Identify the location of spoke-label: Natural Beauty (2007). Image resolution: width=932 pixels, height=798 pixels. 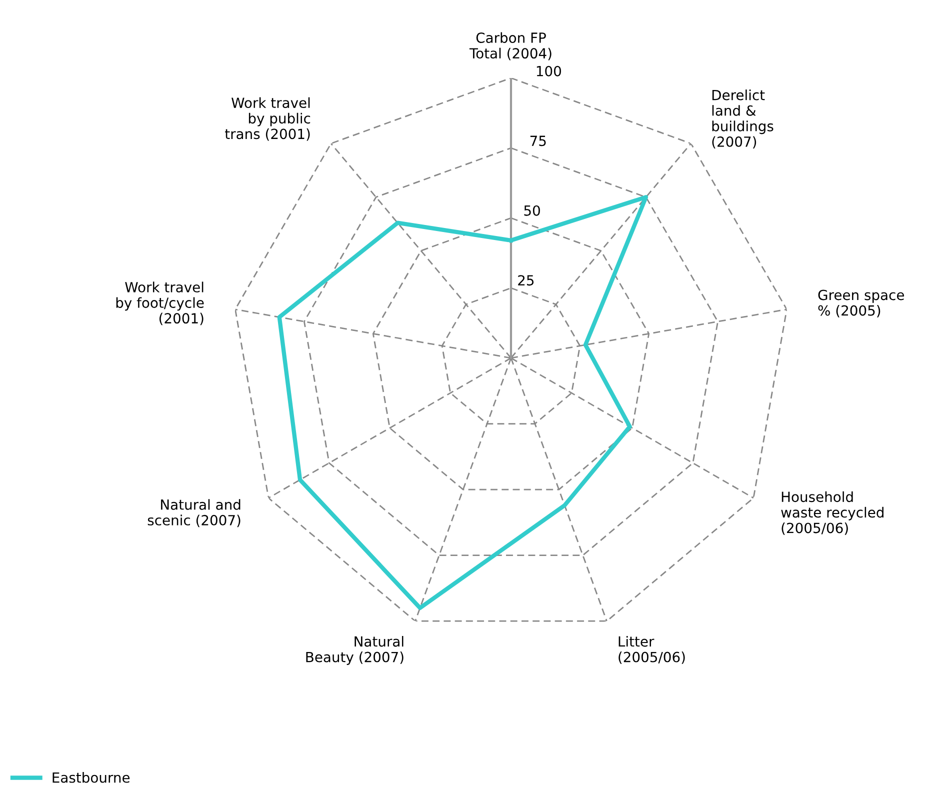
(355, 650).